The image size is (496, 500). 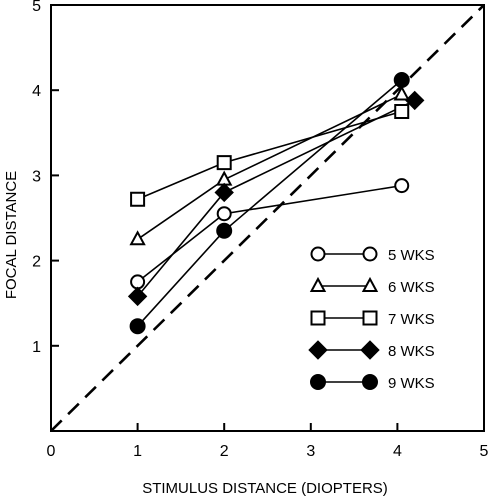 I want to click on legend-label: 7 WKS, so click(x=411, y=319).